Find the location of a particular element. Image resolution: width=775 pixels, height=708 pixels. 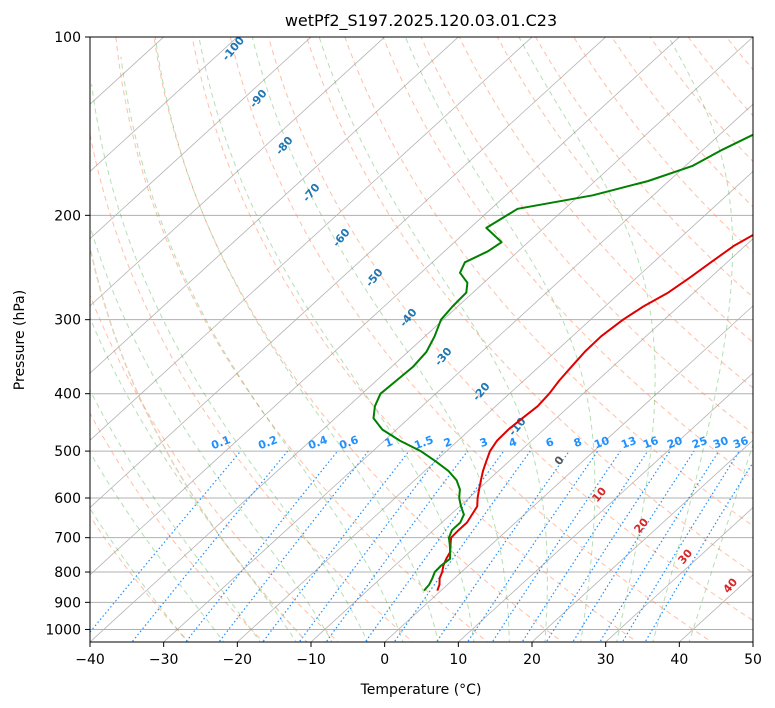

mixing-ratio-label: 36 is located at coordinates (740, 443).